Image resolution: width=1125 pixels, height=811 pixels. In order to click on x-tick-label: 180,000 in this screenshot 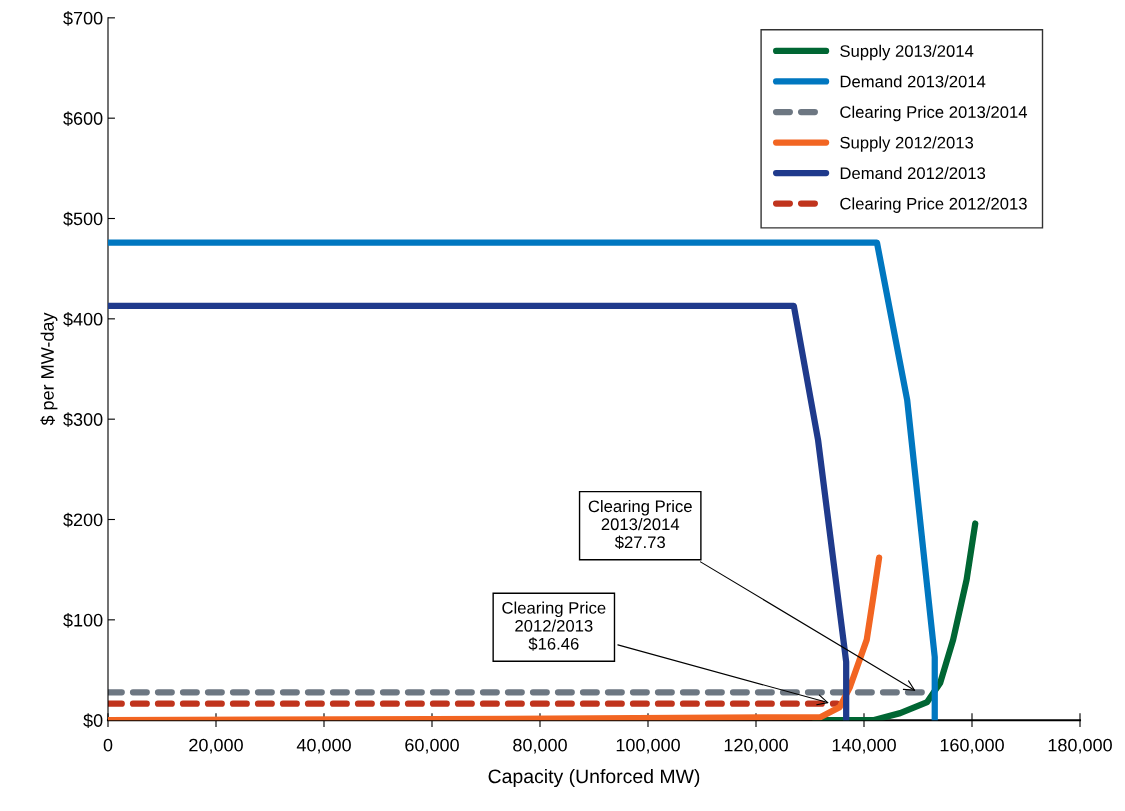, I will do `click(1080, 746)`.